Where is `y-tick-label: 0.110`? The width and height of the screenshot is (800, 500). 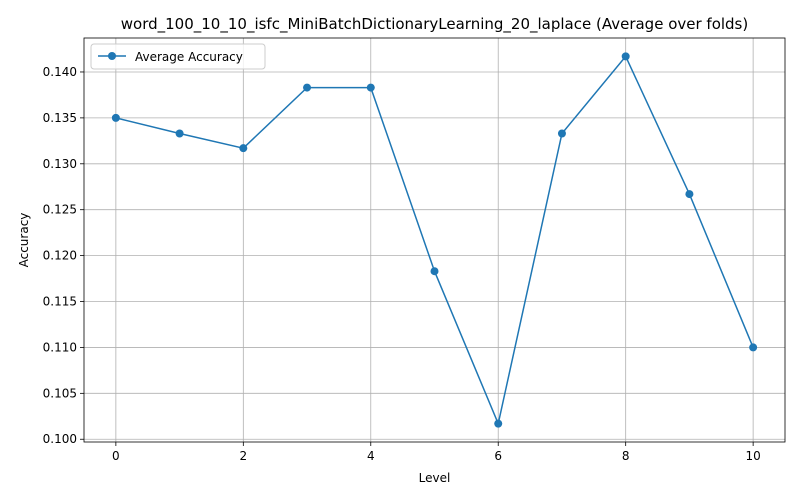 y-tick-label: 0.110 is located at coordinates (60, 347).